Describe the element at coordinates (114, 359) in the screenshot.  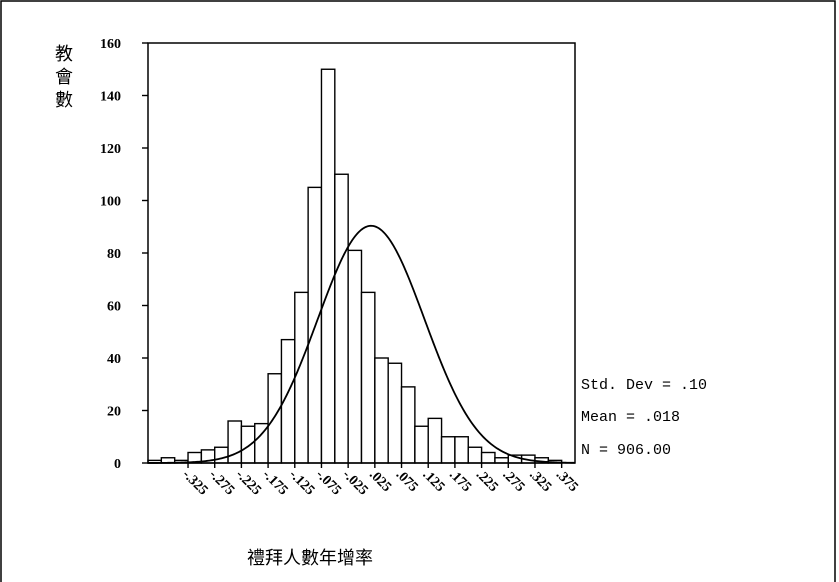
I see `y-tick-label: 40` at that location.